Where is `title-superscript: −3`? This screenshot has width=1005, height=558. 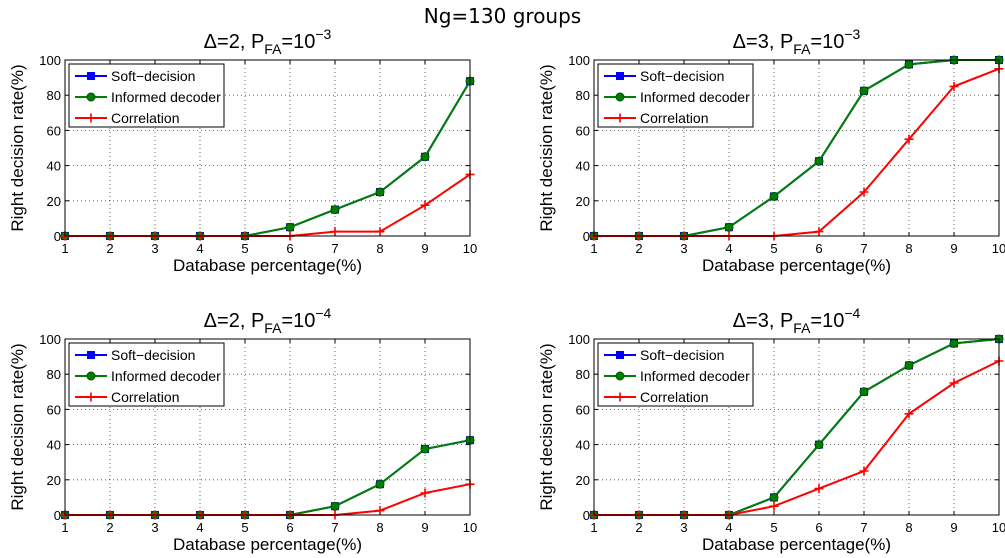 title-superscript: −3 is located at coordinates (852, 34).